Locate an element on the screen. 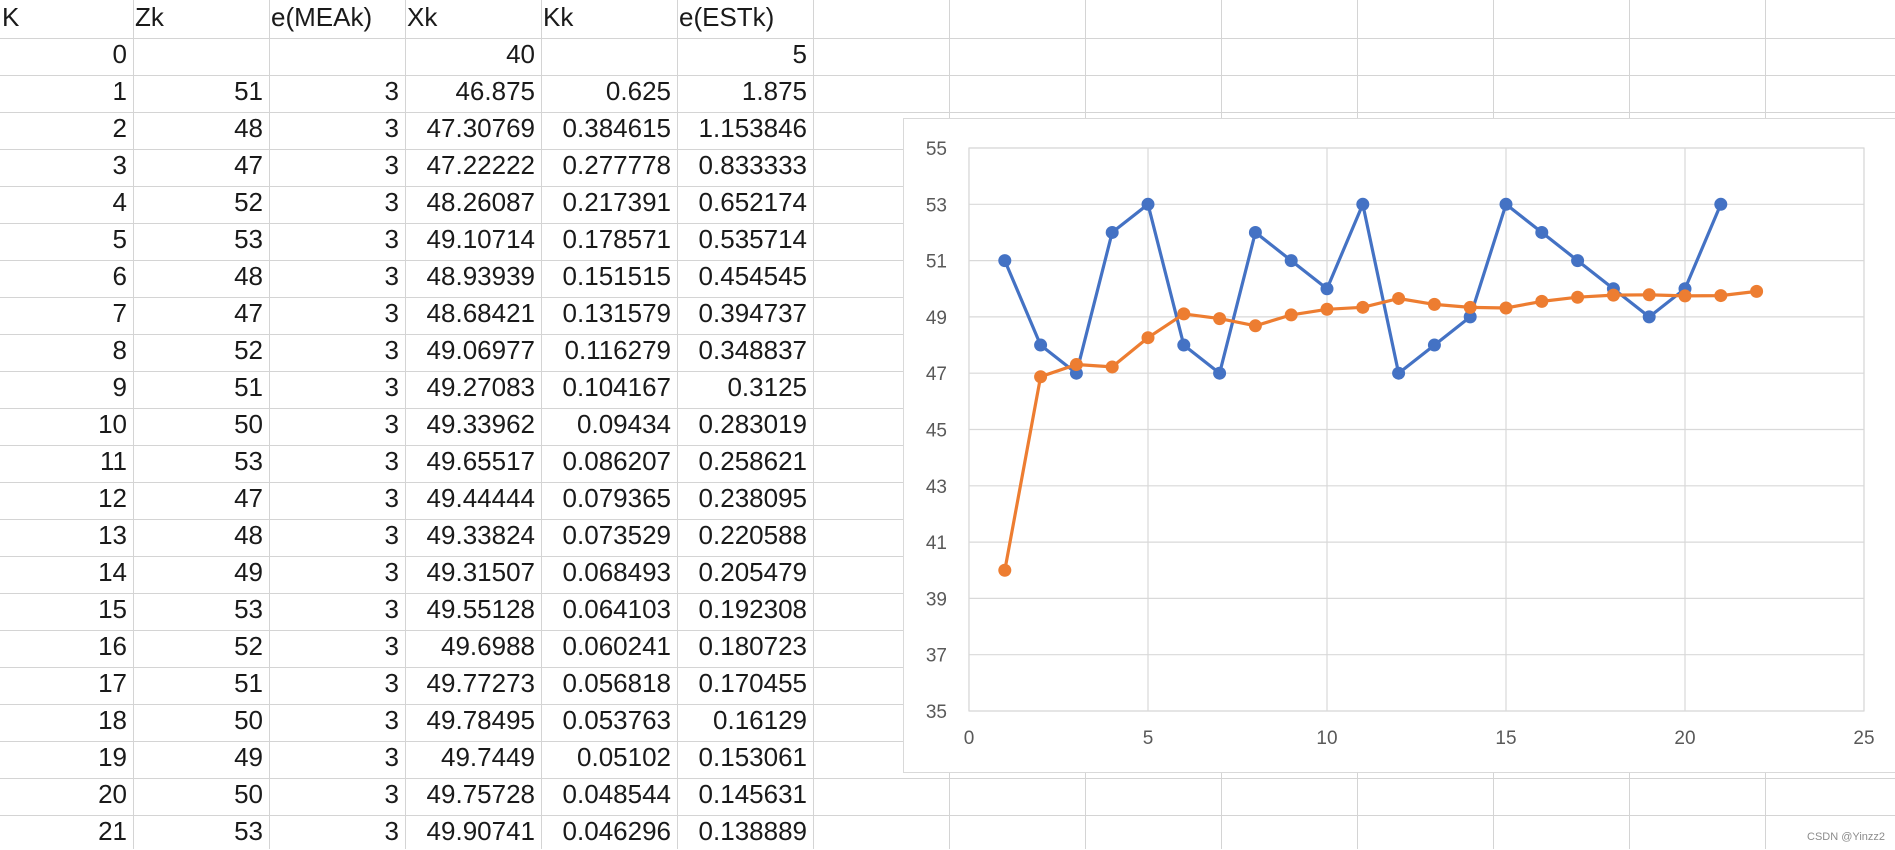 This screenshot has width=1895, height=850. table-cell: 0.205479 is located at coordinates (752, 572).